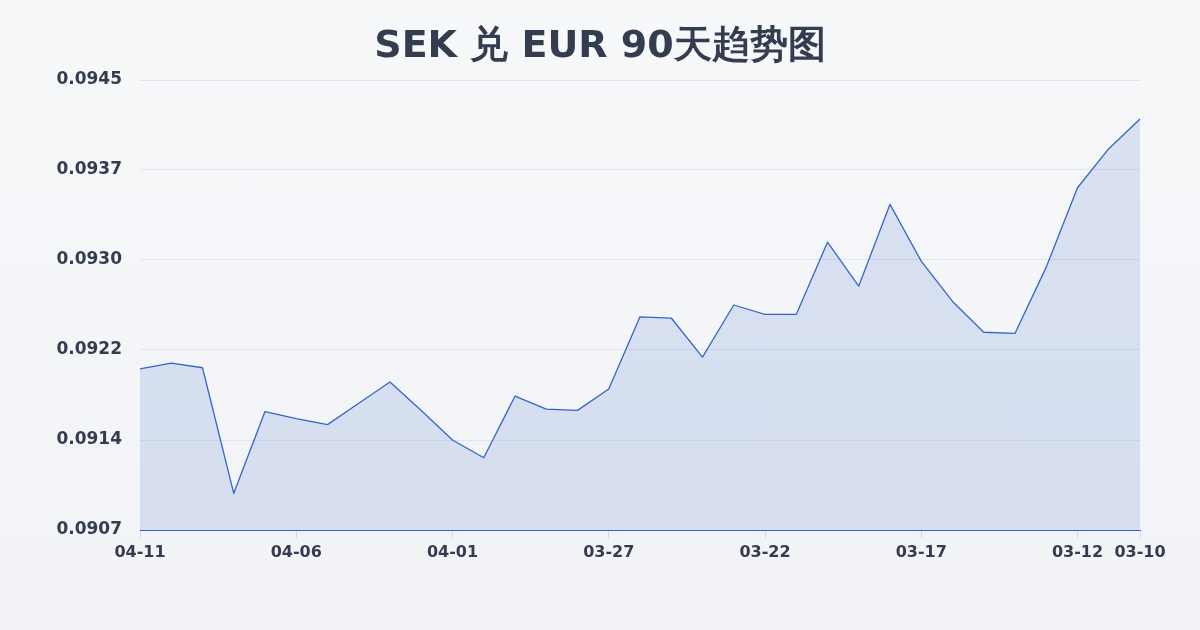  I want to click on y-tick-label: 0.0930, so click(89, 258).